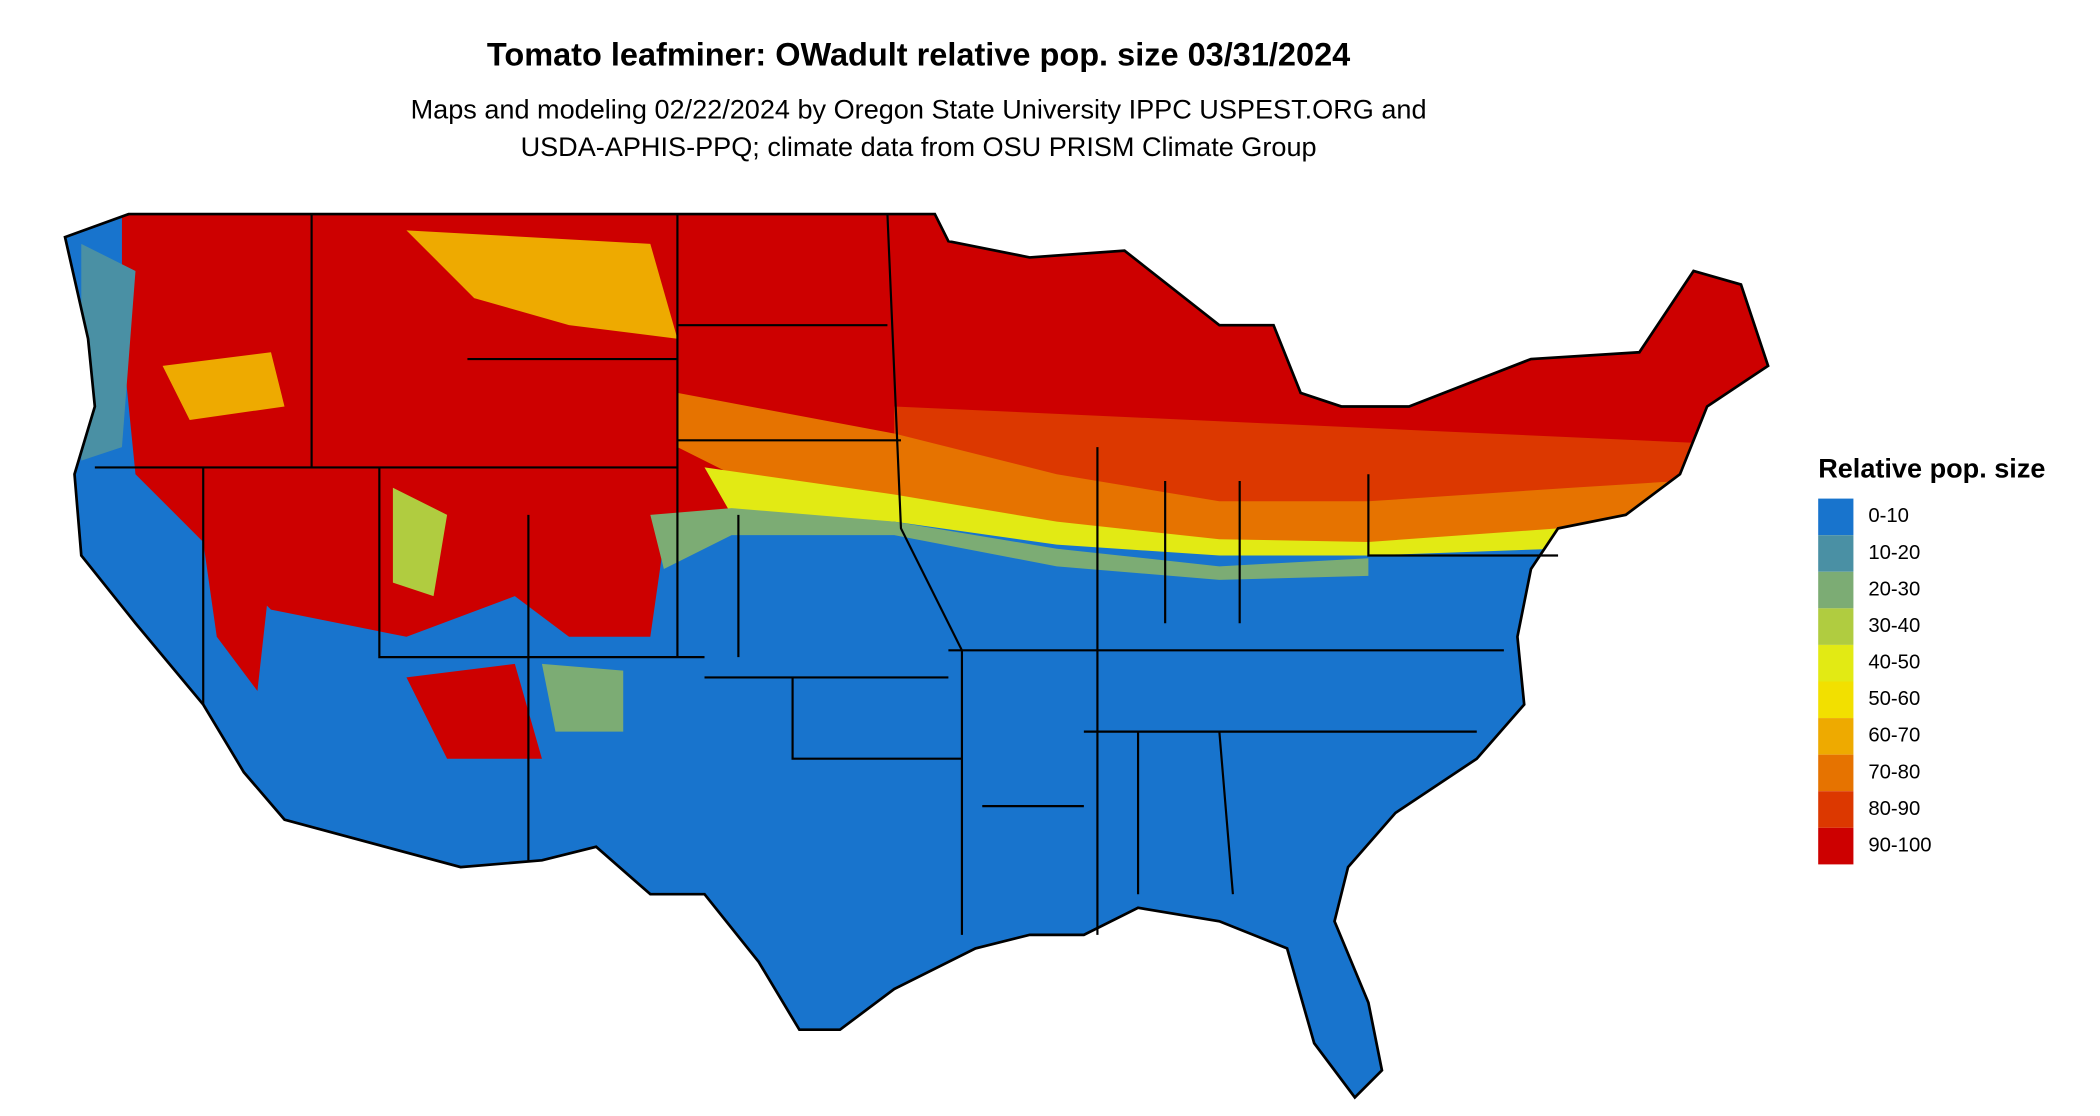 This screenshot has height=1116, width=2100. Describe the element at coordinates (1894, 553) in the screenshot. I see `legend-label: 10-20` at that location.